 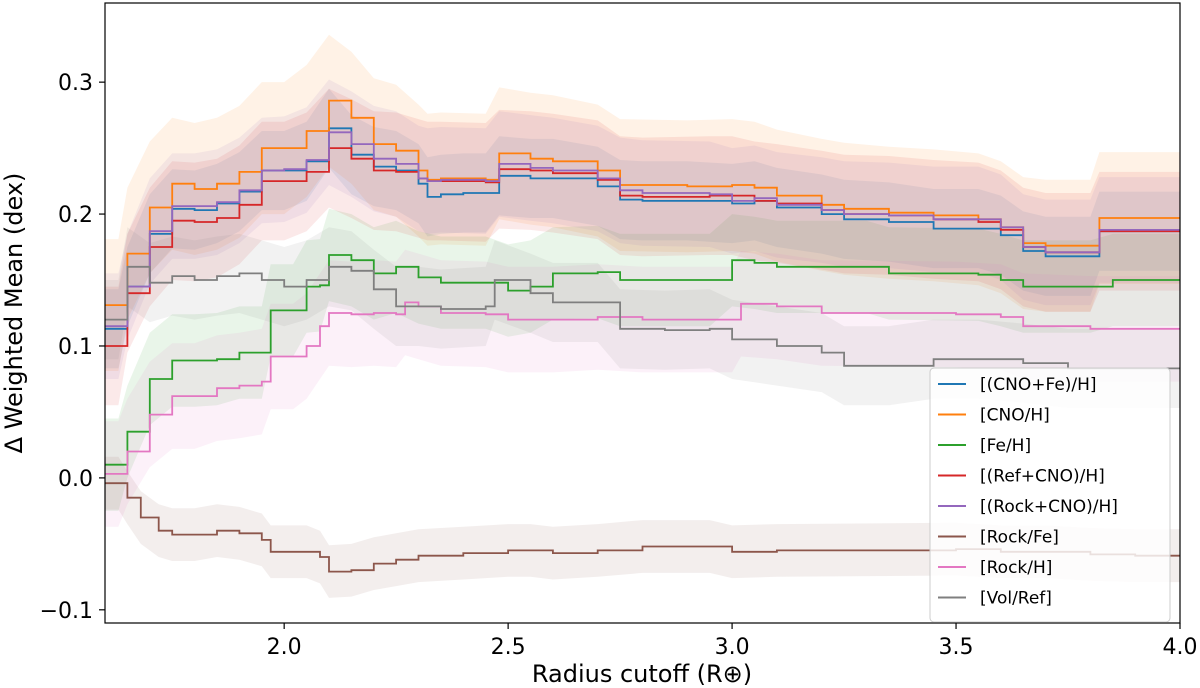 What do you see at coordinates (284, 647) in the screenshot?
I see `x-tick-label: 2.0` at bounding box center [284, 647].